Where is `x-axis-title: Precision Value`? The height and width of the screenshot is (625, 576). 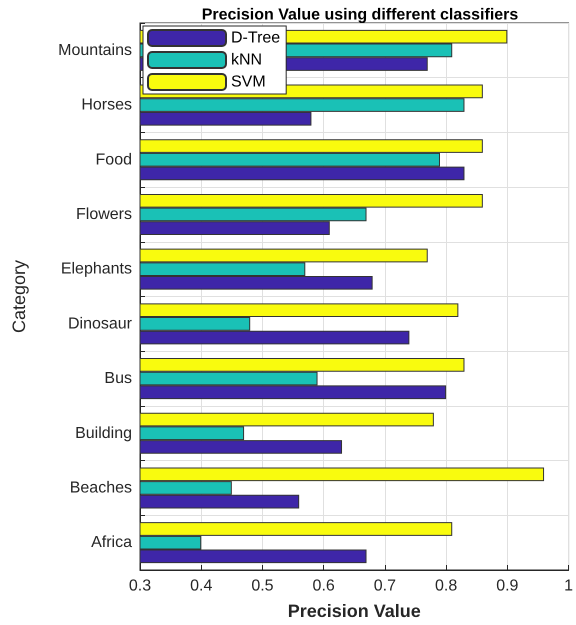 x-axis-title: Precision Value is located at coordinates (354, 611).